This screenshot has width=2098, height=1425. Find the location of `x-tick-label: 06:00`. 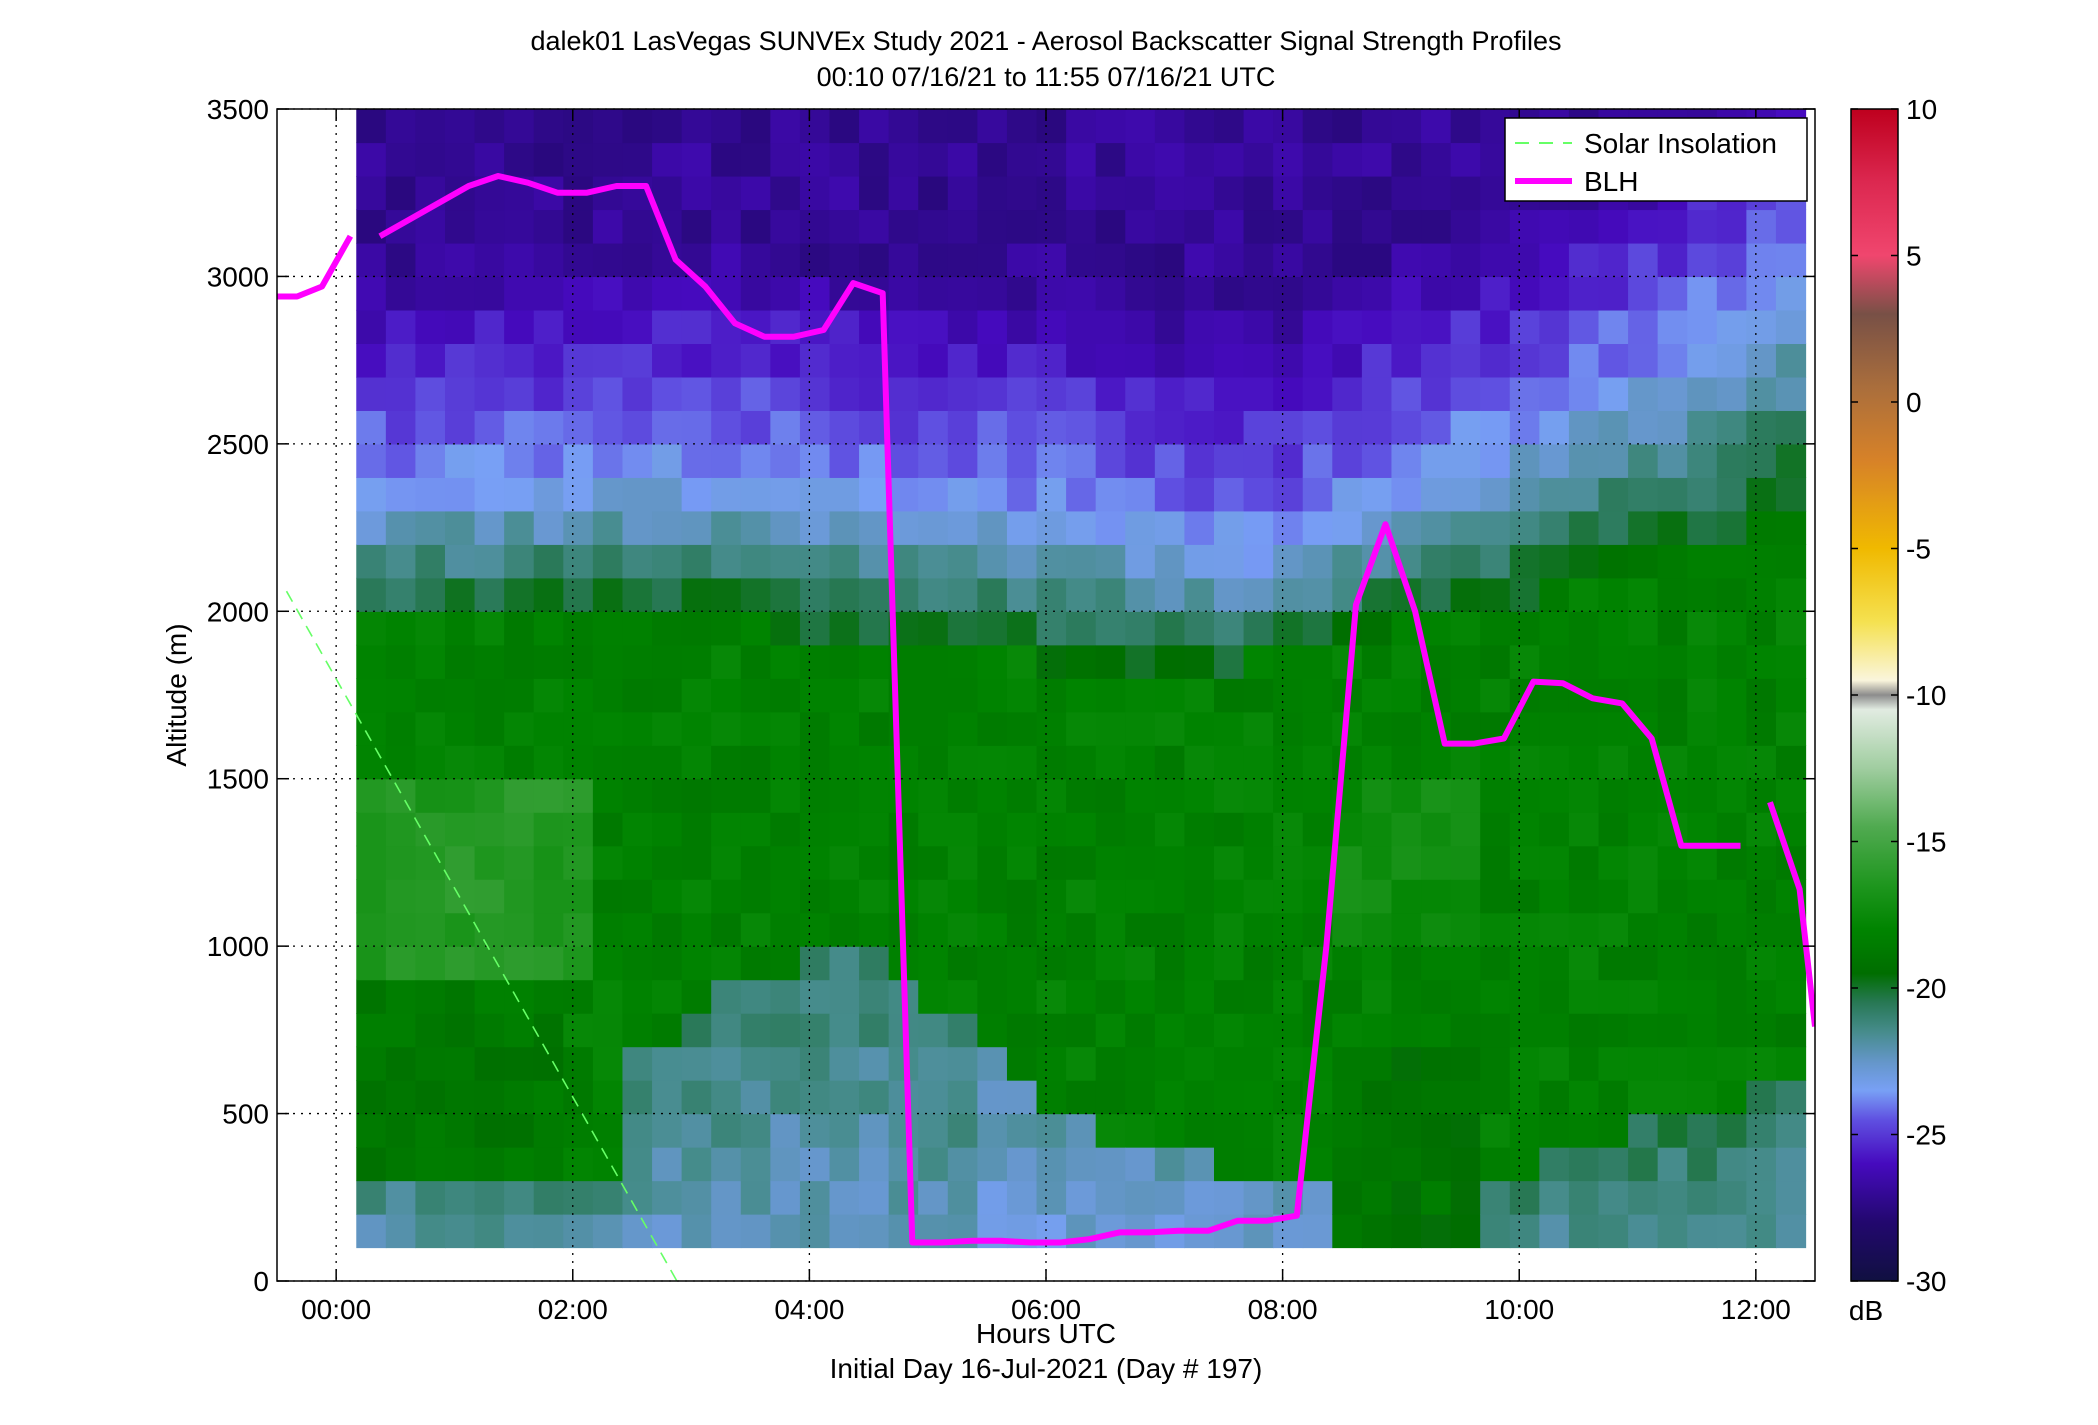

x-tick-label: 06:00 is located at coordinates (1046, 1309).